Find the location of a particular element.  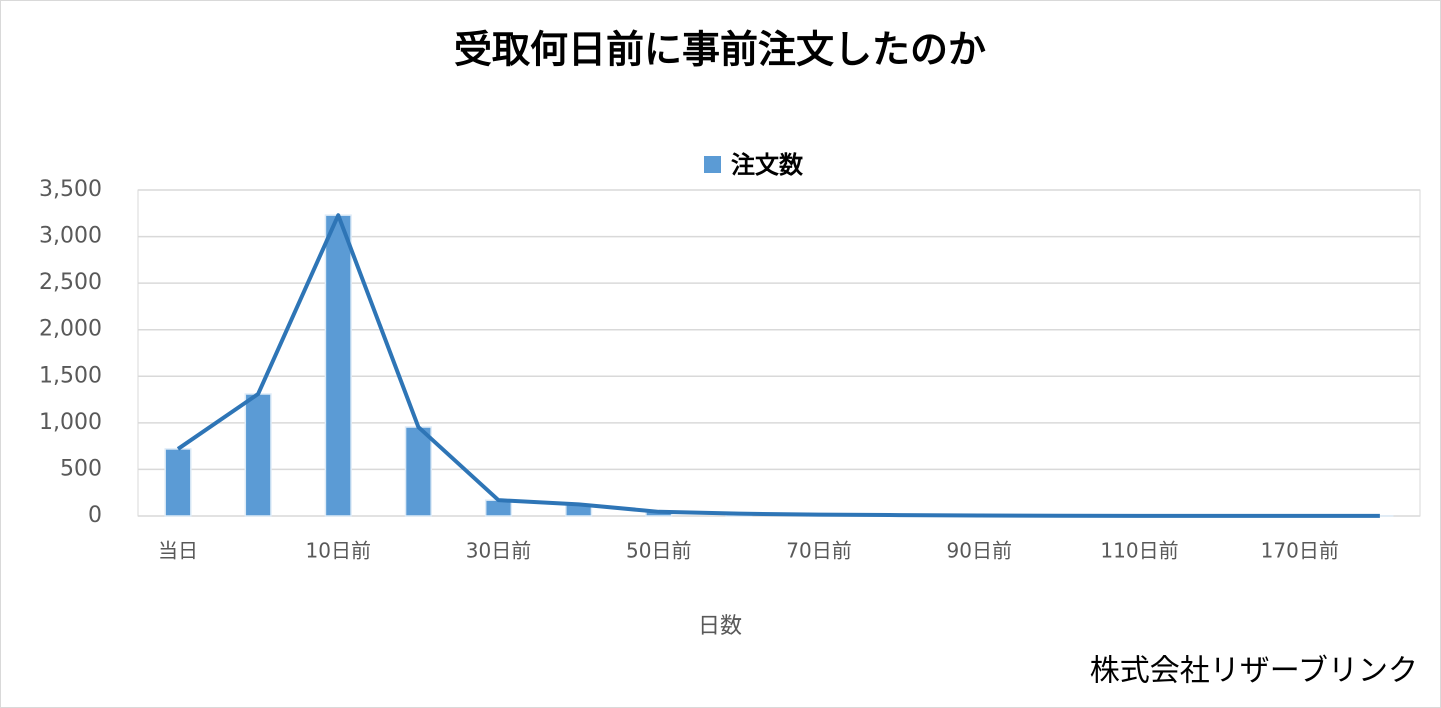

chart-title: 受取何日前に事前注文したのか is located at coordinates (720, 50).